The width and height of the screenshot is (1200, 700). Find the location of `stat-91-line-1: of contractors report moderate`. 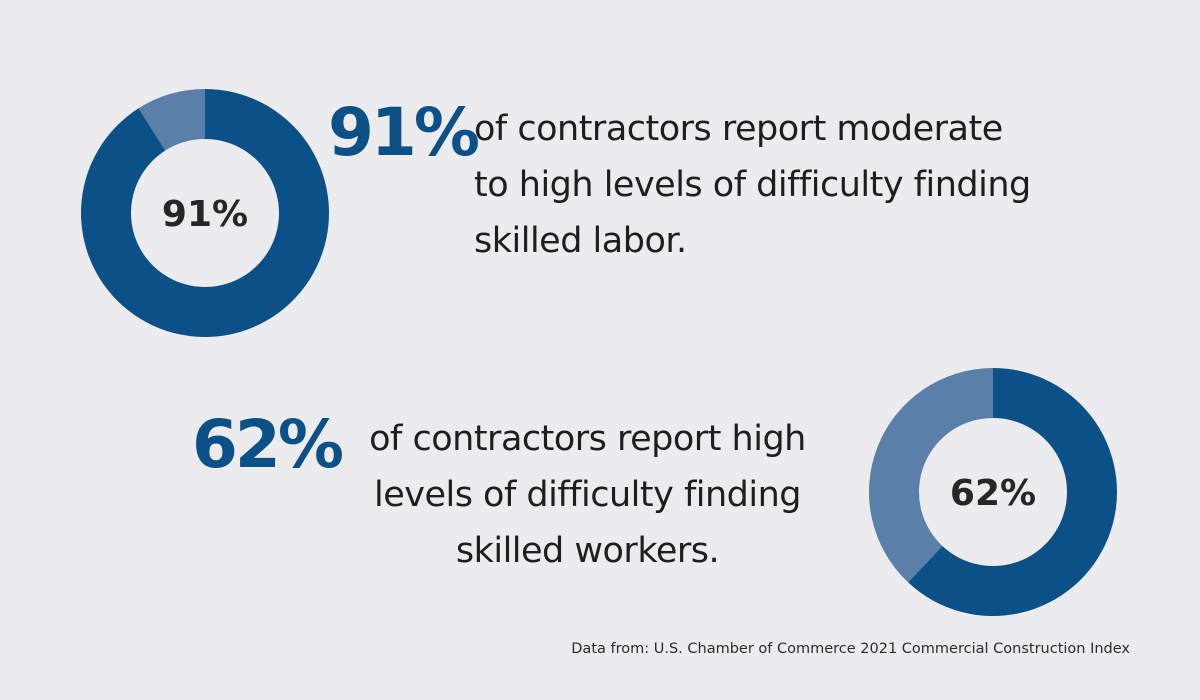

stat-91-line-1: of contractors report moderate is located at coordinates (738, 129).